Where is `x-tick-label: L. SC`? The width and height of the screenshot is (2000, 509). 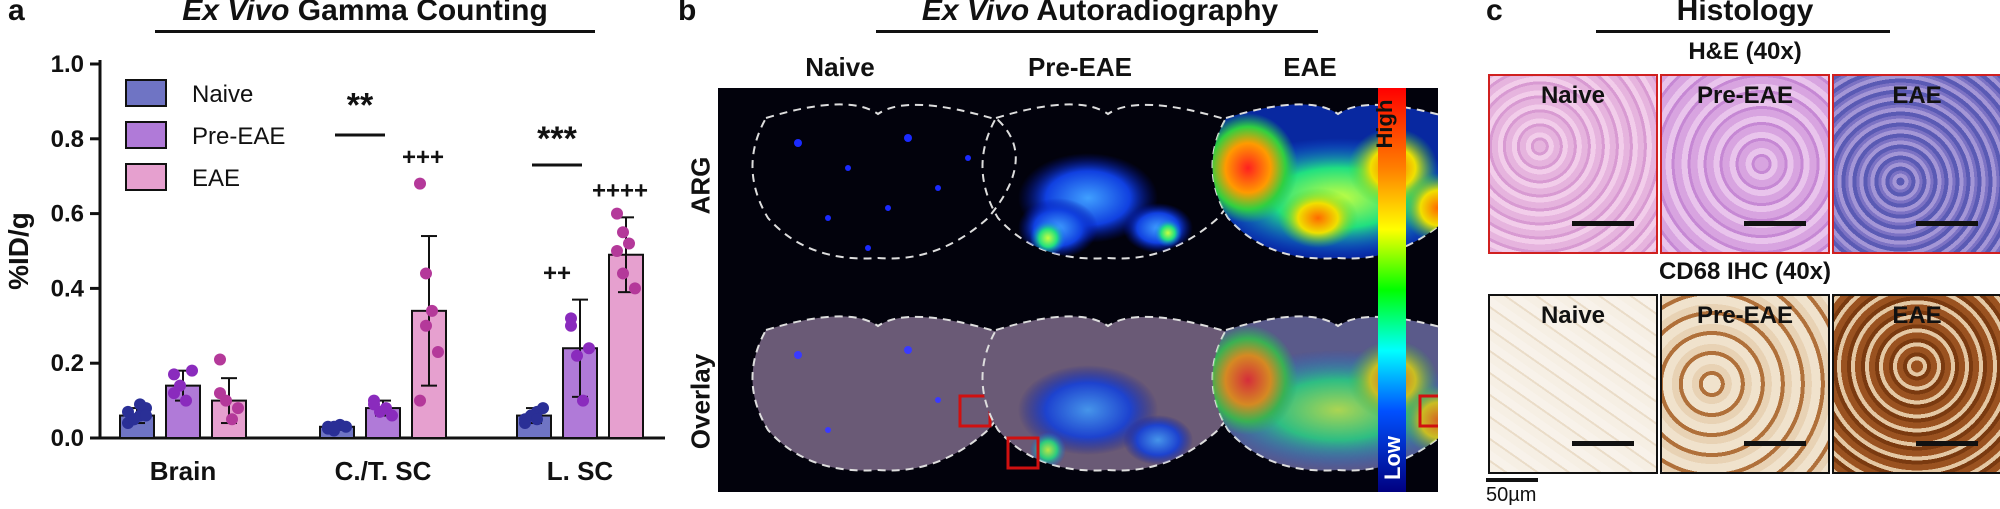 x-tick-label: L. SC is located at coordinates (580, 471).